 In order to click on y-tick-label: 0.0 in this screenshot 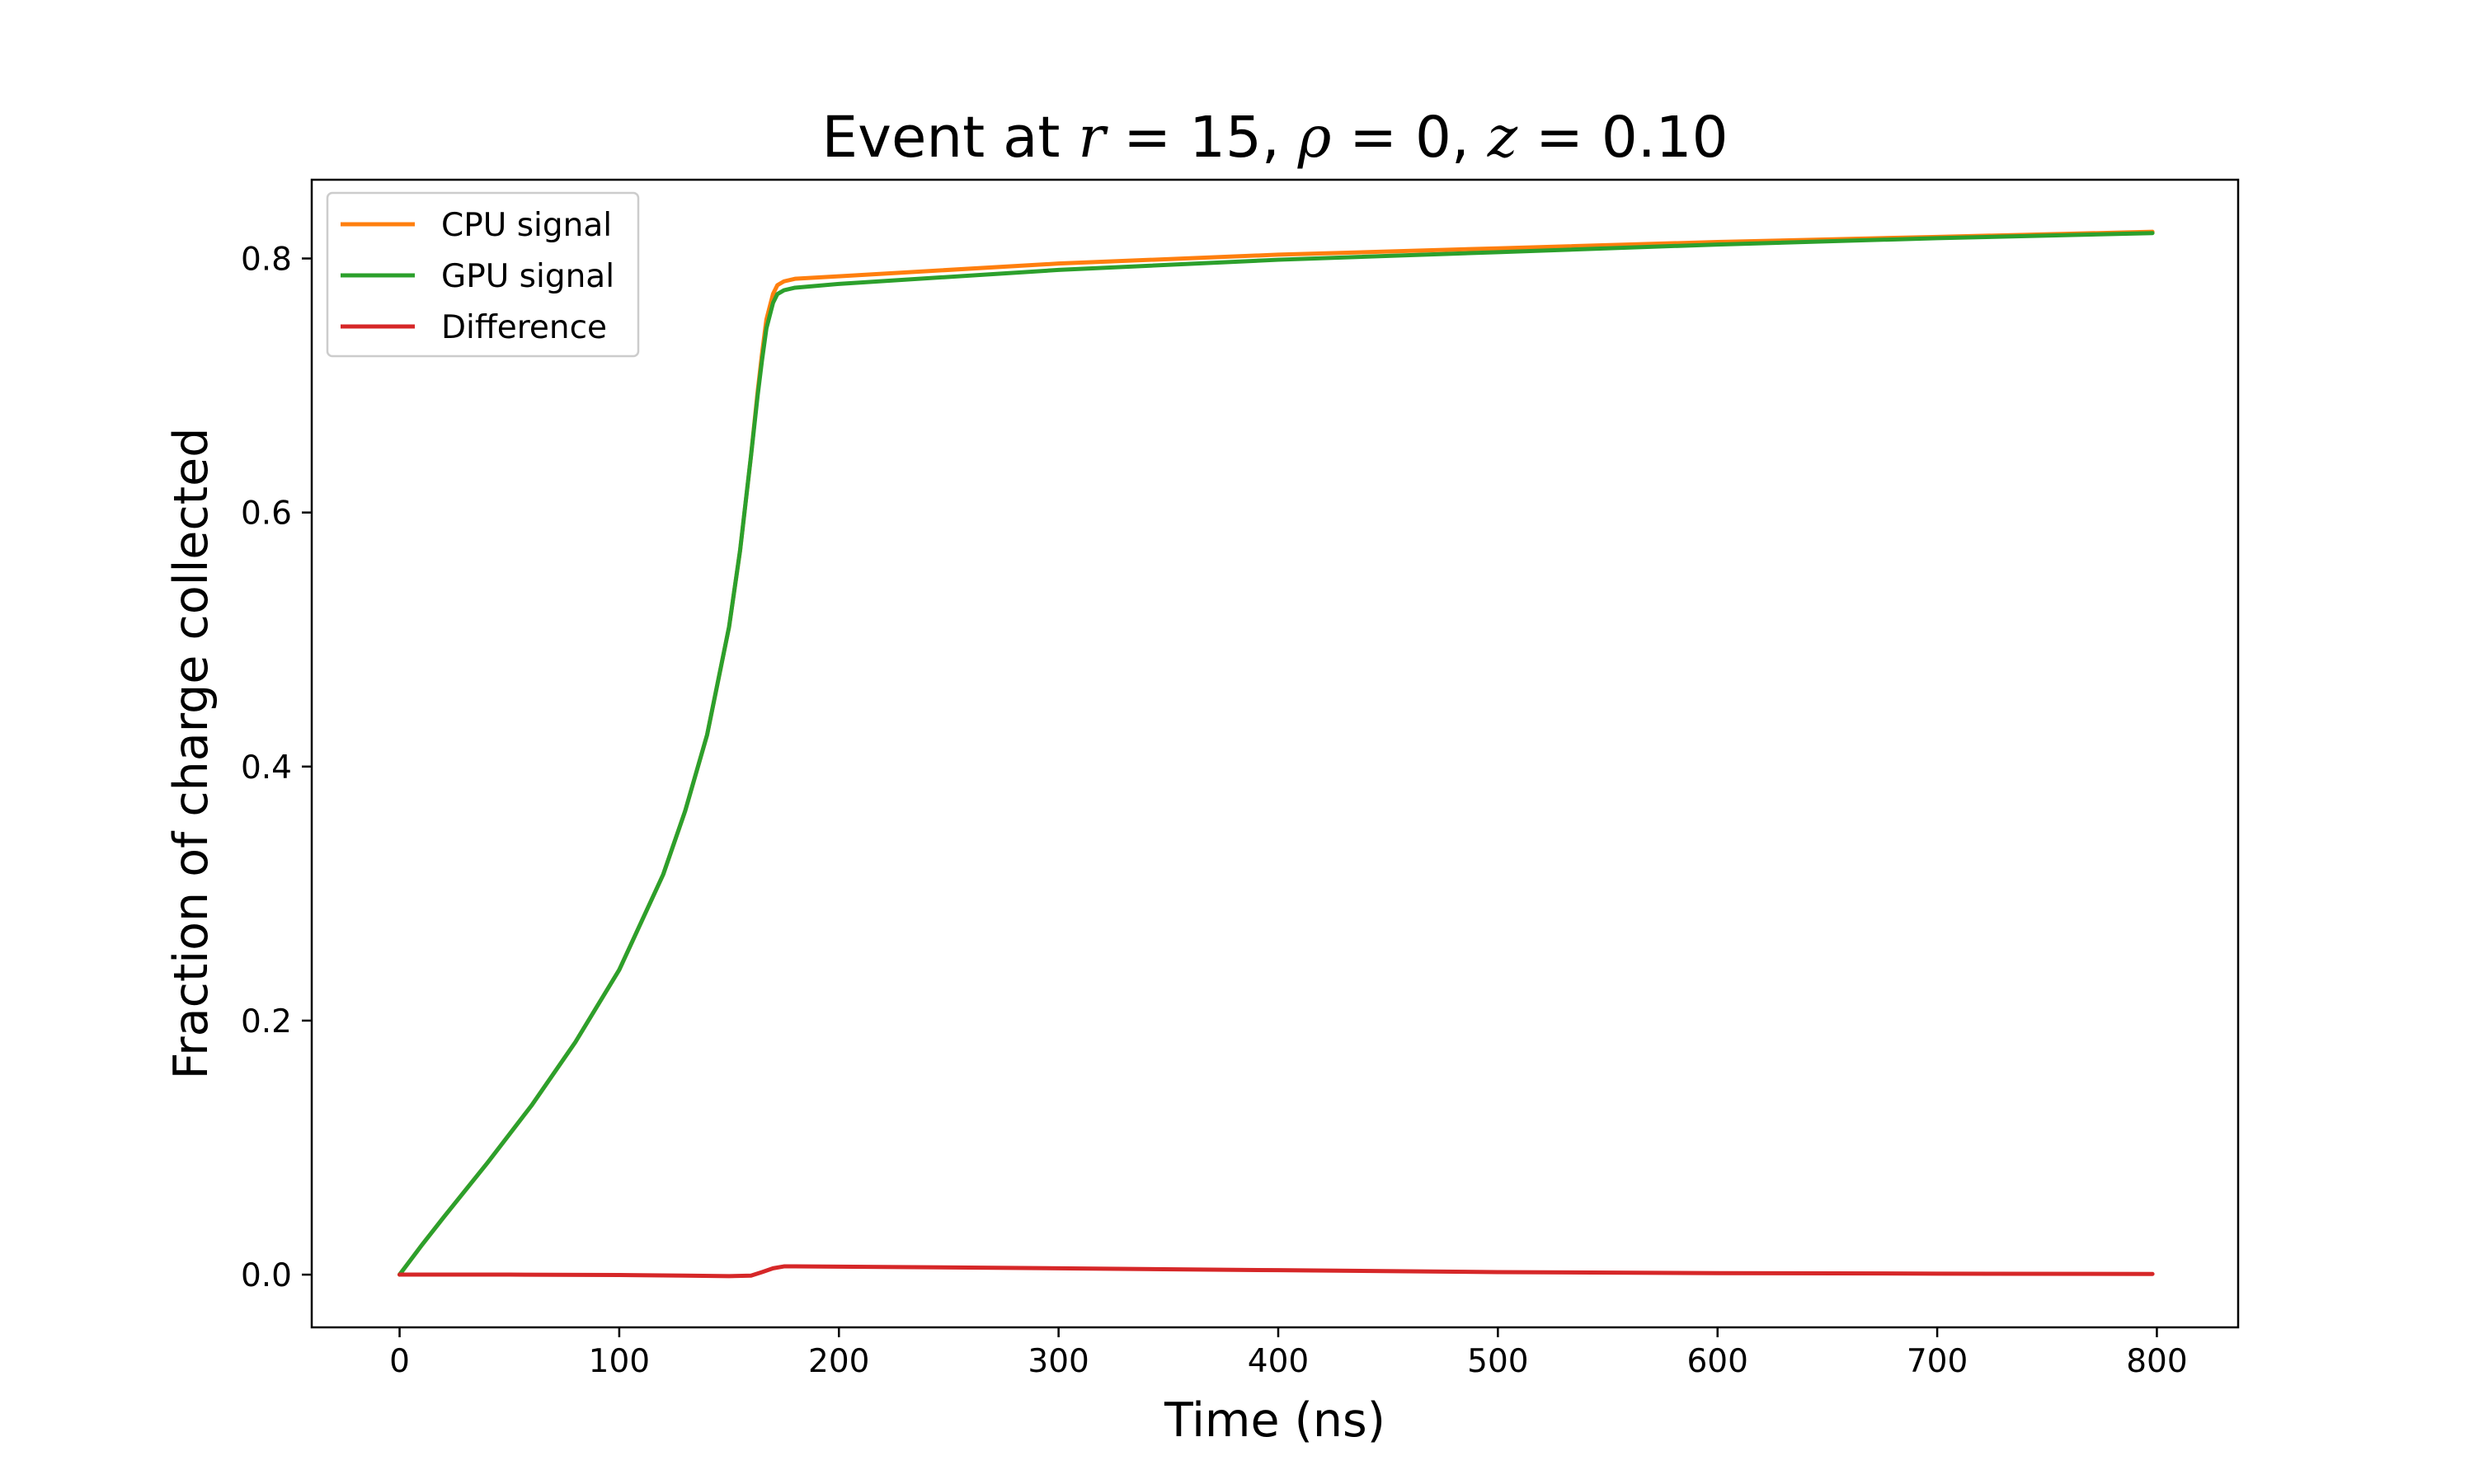, I will do `click(266, 1275)`.